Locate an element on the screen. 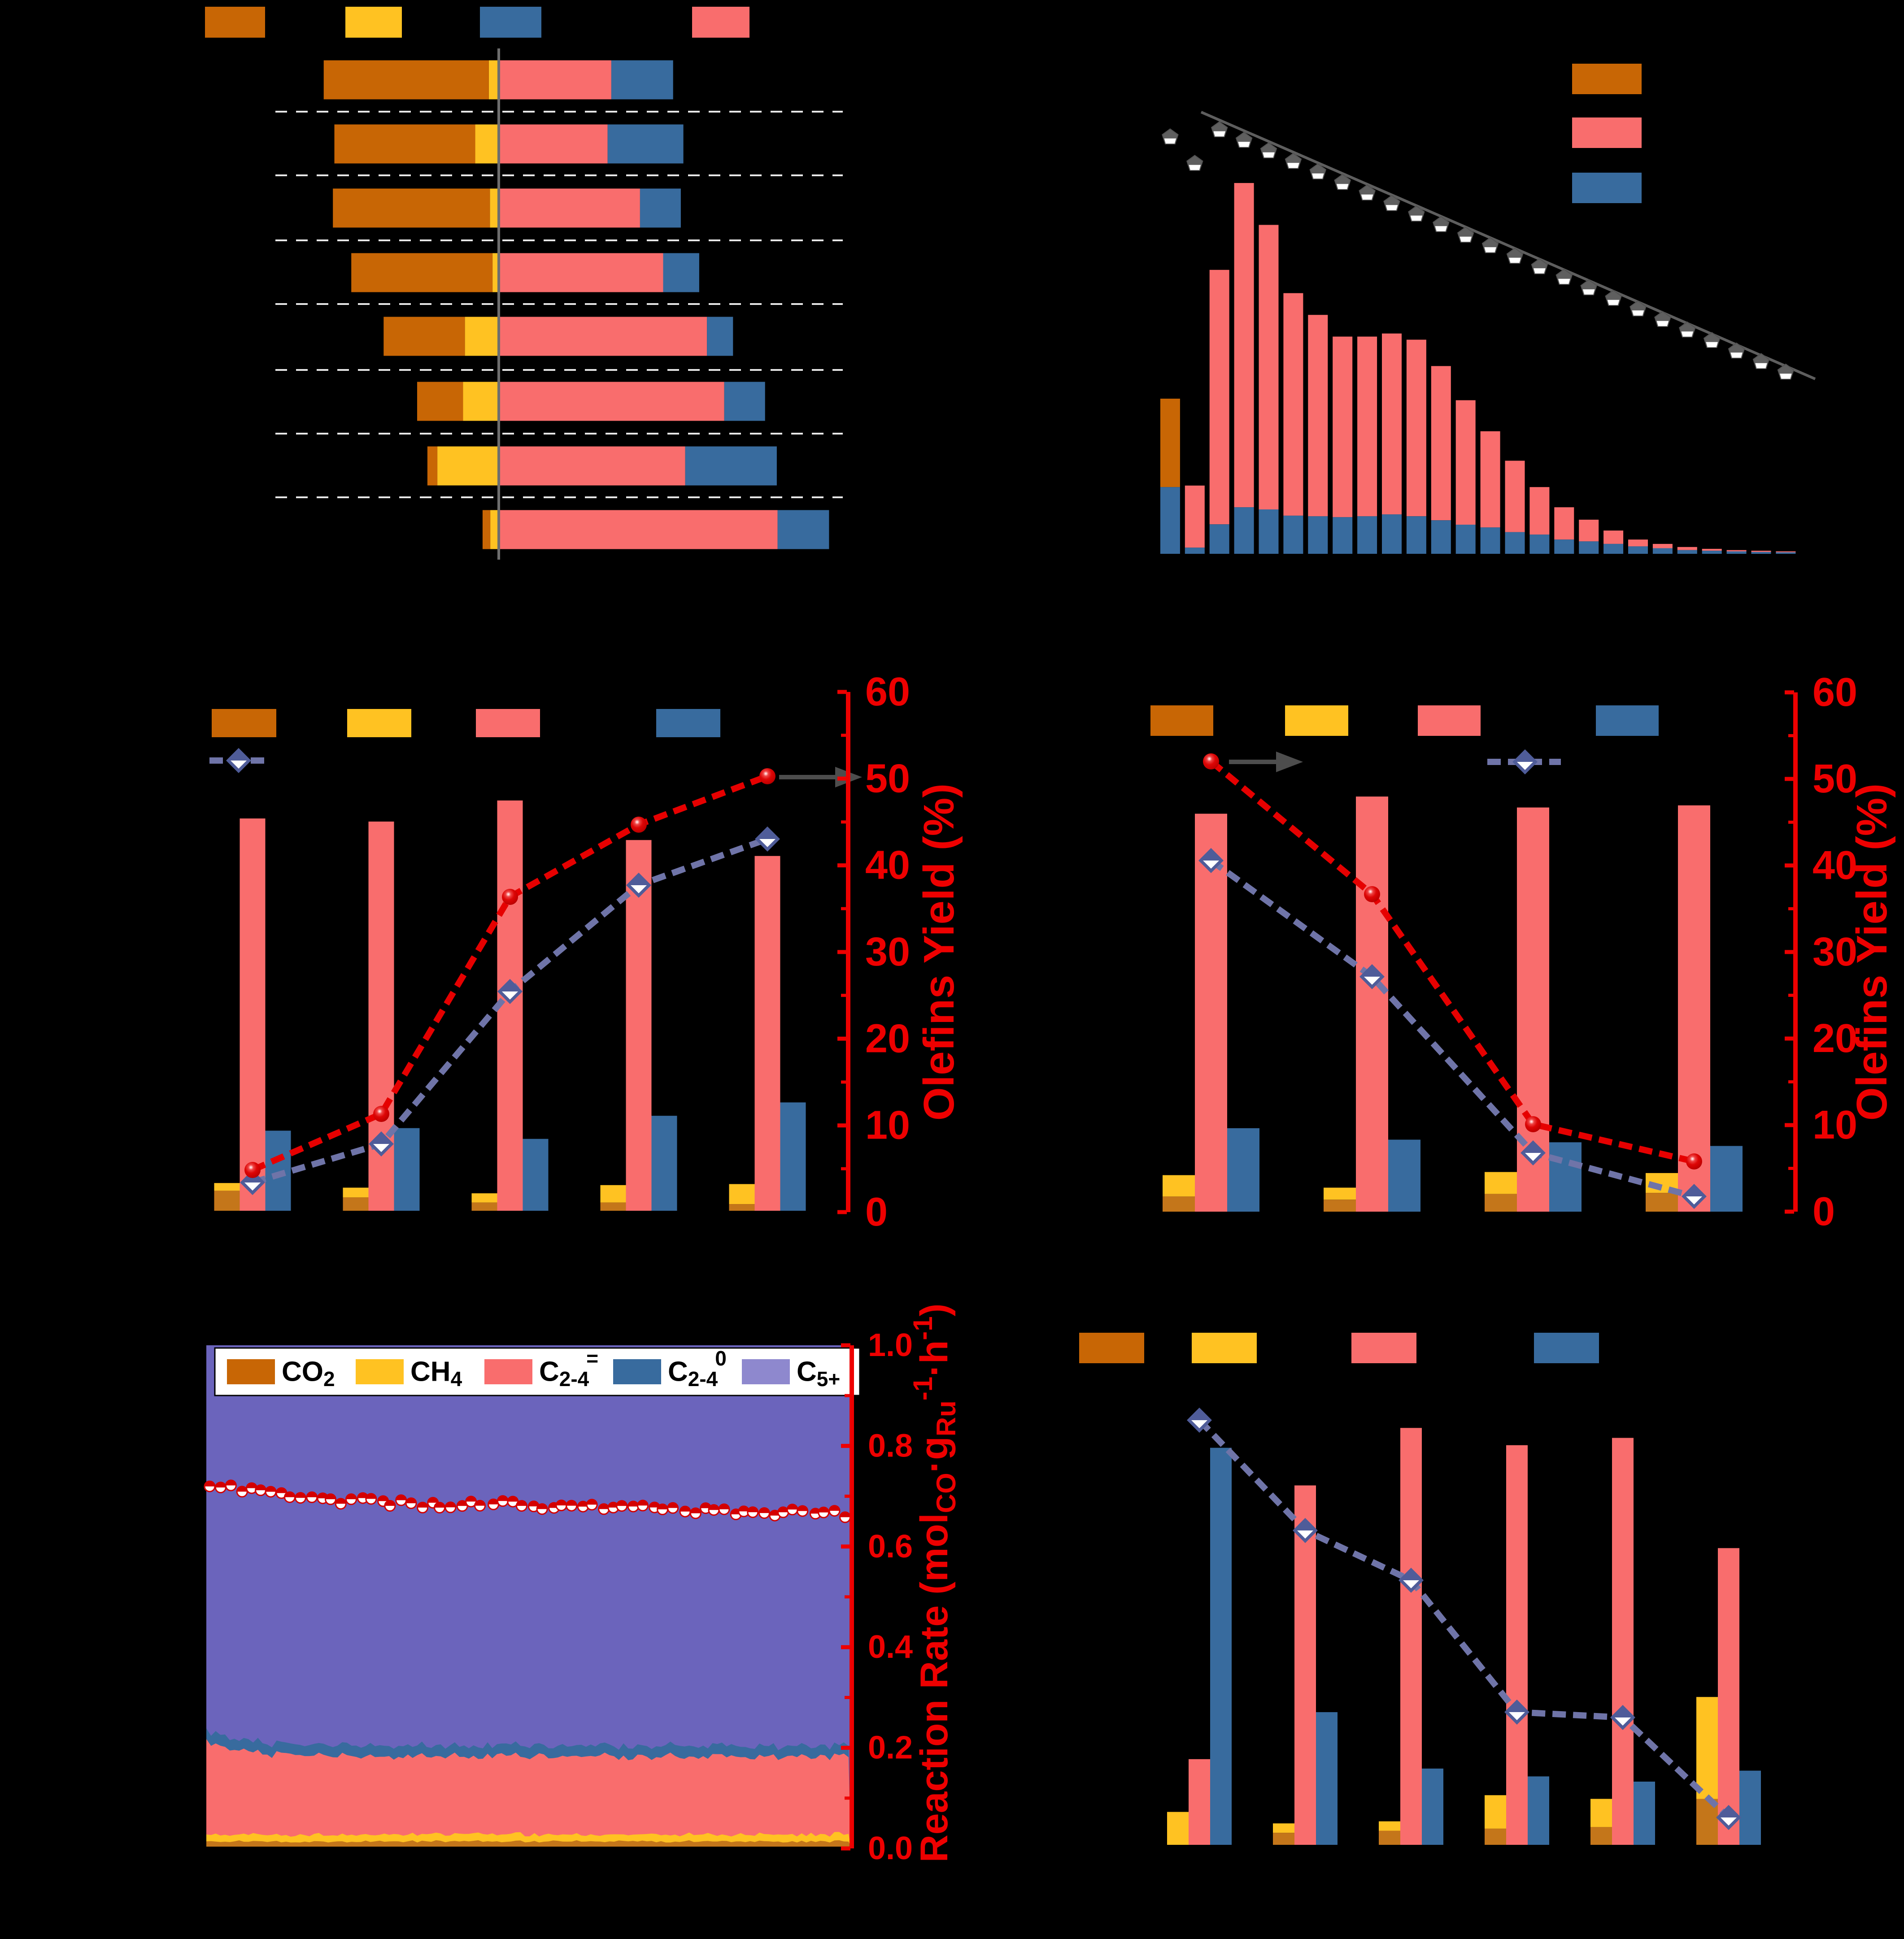 This screenshot has width=1904, height=1939. svg-text: 1.0 is located at coordinates (890, 1345).